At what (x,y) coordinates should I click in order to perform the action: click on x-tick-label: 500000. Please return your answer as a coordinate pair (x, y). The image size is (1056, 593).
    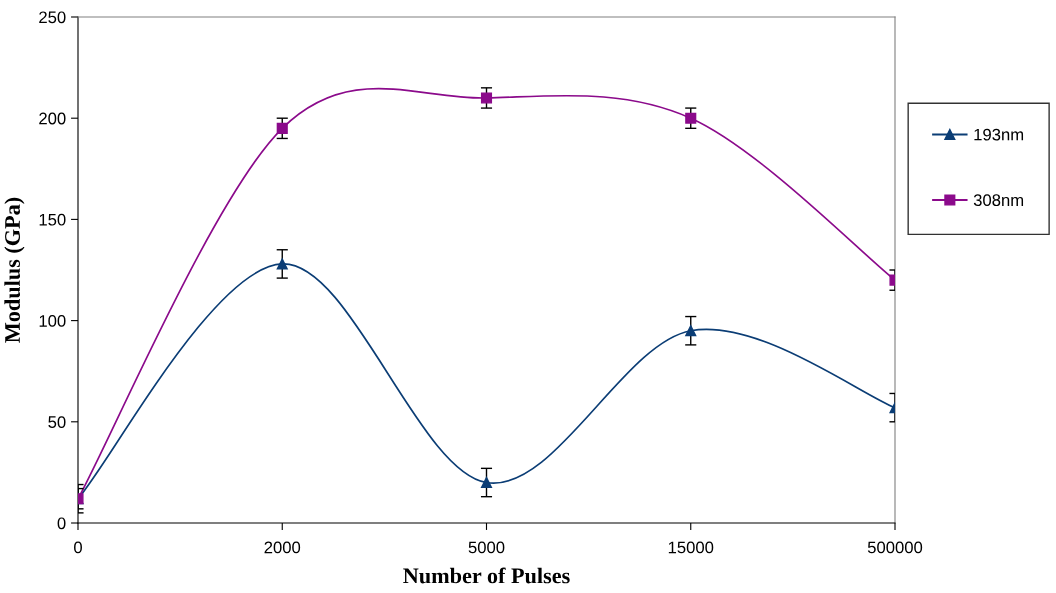
    Looking at the image, I should click on (895, 547).